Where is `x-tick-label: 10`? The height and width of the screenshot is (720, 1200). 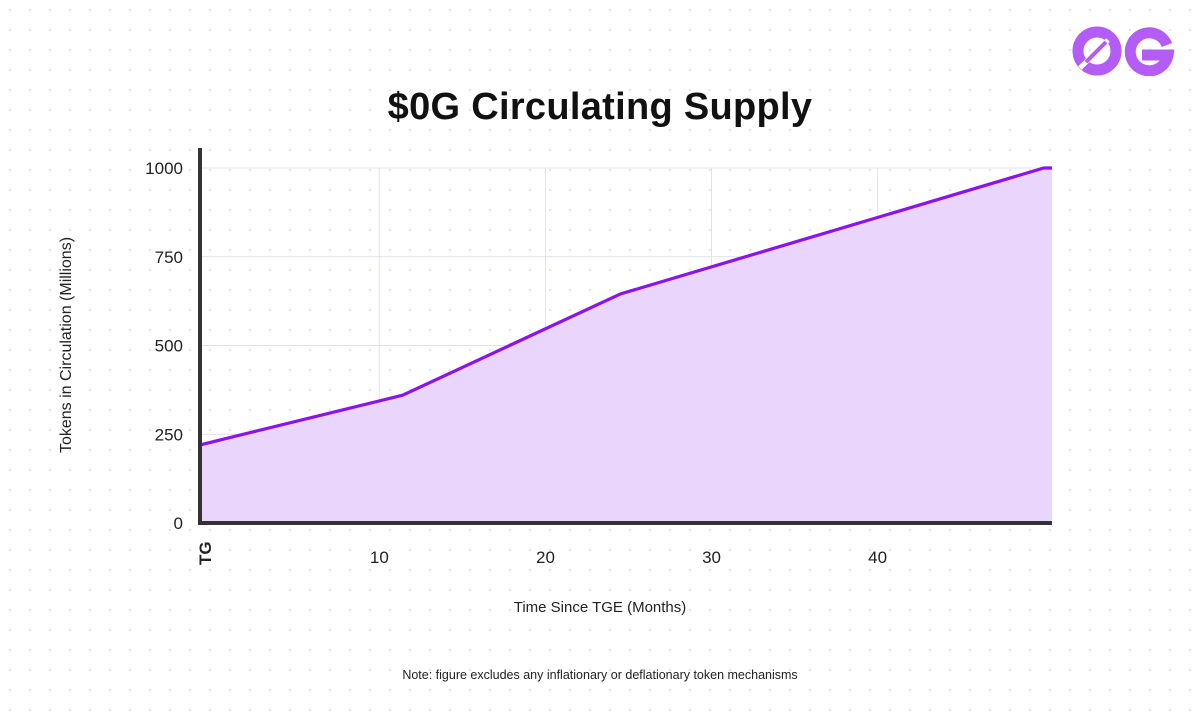
x-tick-label: 10 is located at coordinates (379, 557).